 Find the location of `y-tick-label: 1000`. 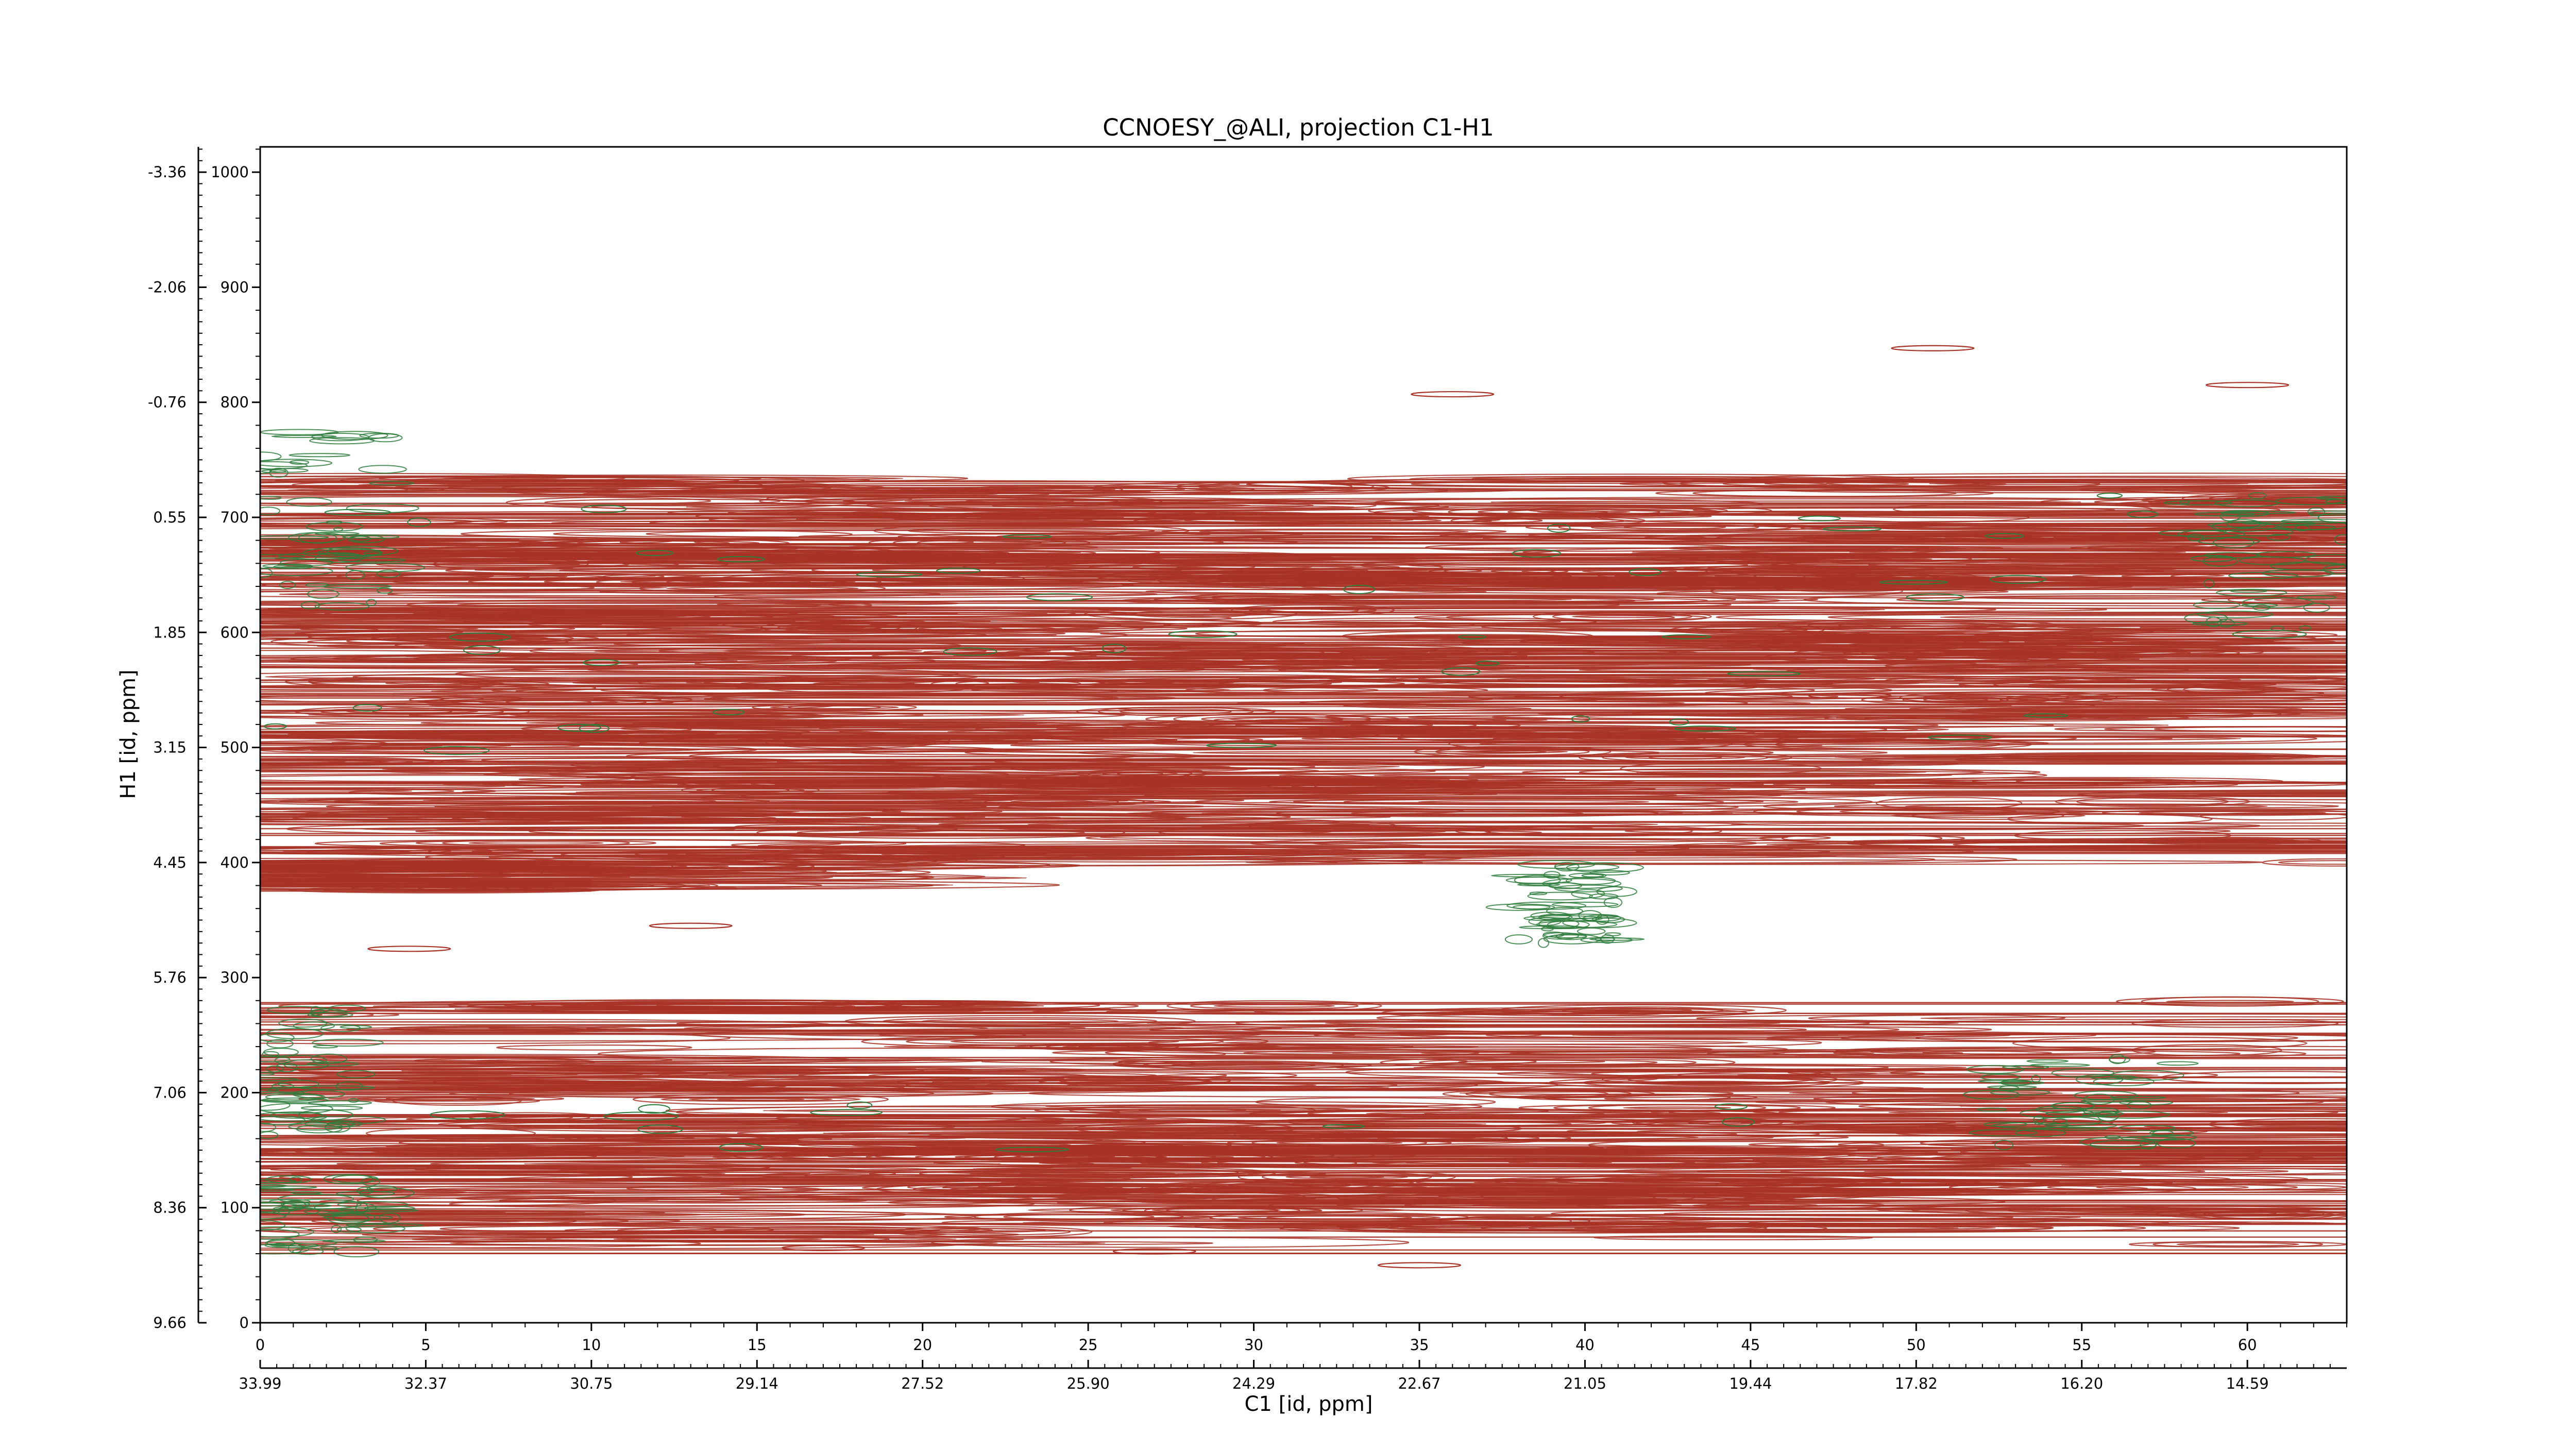

y-tick-label: 1000 is located at coordinates (230, 172).